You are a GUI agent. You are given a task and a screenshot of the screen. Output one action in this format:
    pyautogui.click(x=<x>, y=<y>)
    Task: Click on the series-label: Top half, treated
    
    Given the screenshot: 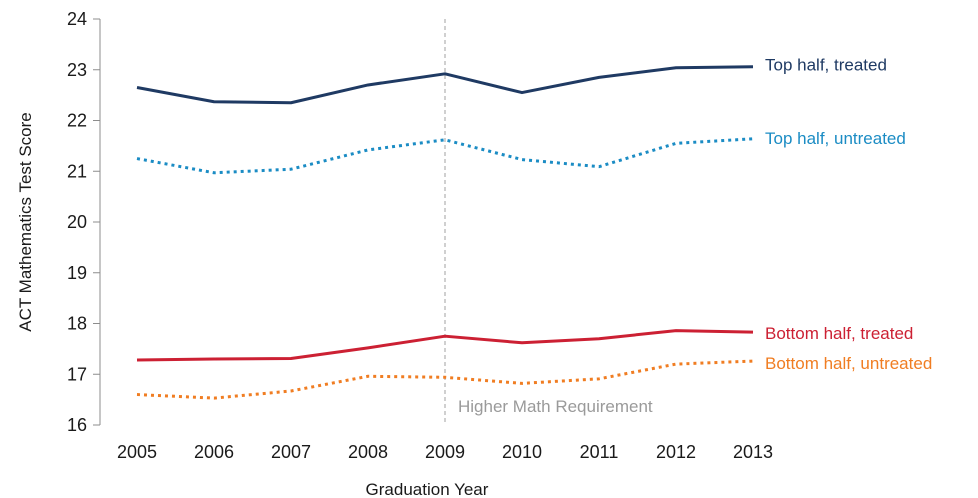 What is the action you would take?
    pyautogui.click(x=826, y=65)
    